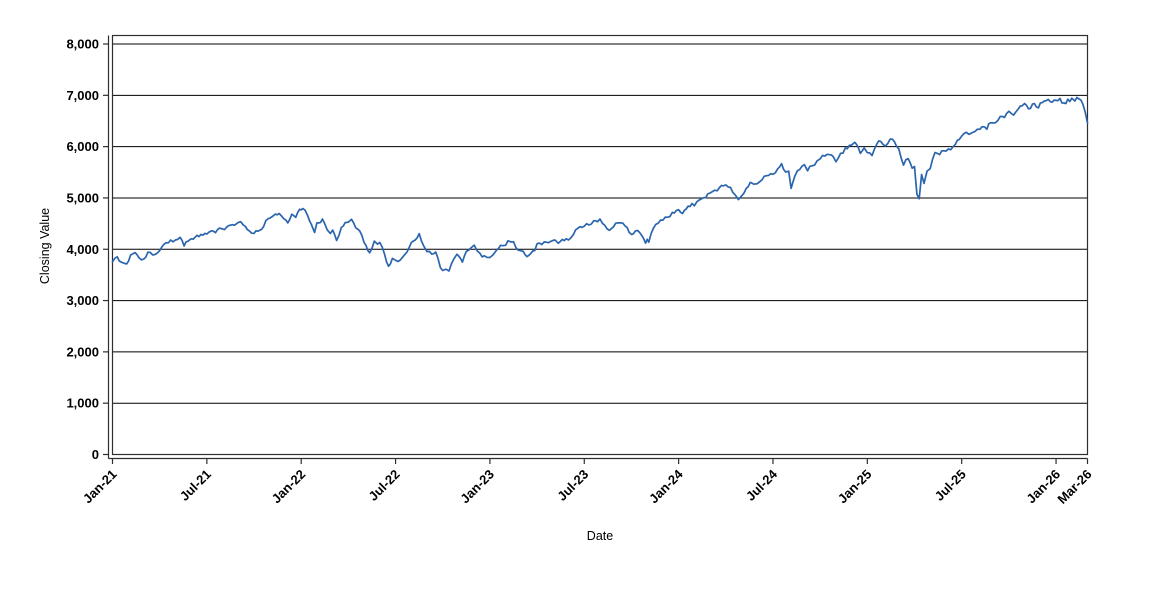 The image size is (1150, 600). Describe the element at coordinates (762, 485) in the screenshot. I see `x-tick-label: Jul-24` at that location.